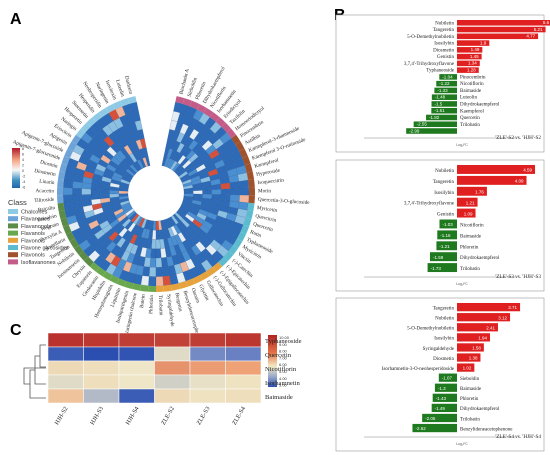  I want to click on bar-category-label: Benzylideneacetophenone, so click(486, 429).